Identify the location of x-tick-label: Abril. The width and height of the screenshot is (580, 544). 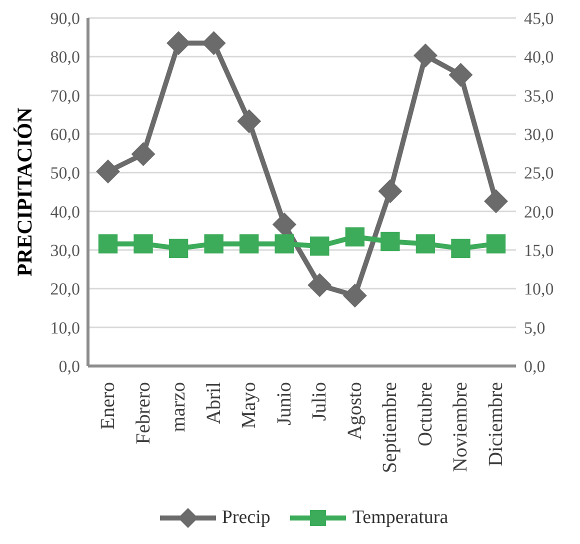
(213, 403).